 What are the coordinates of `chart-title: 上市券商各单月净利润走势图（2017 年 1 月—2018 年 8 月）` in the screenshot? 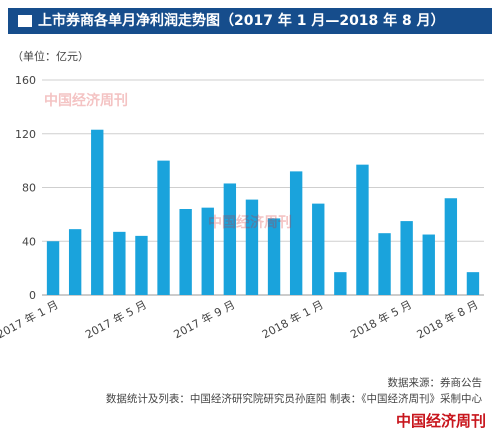 It's located at (241, 21).